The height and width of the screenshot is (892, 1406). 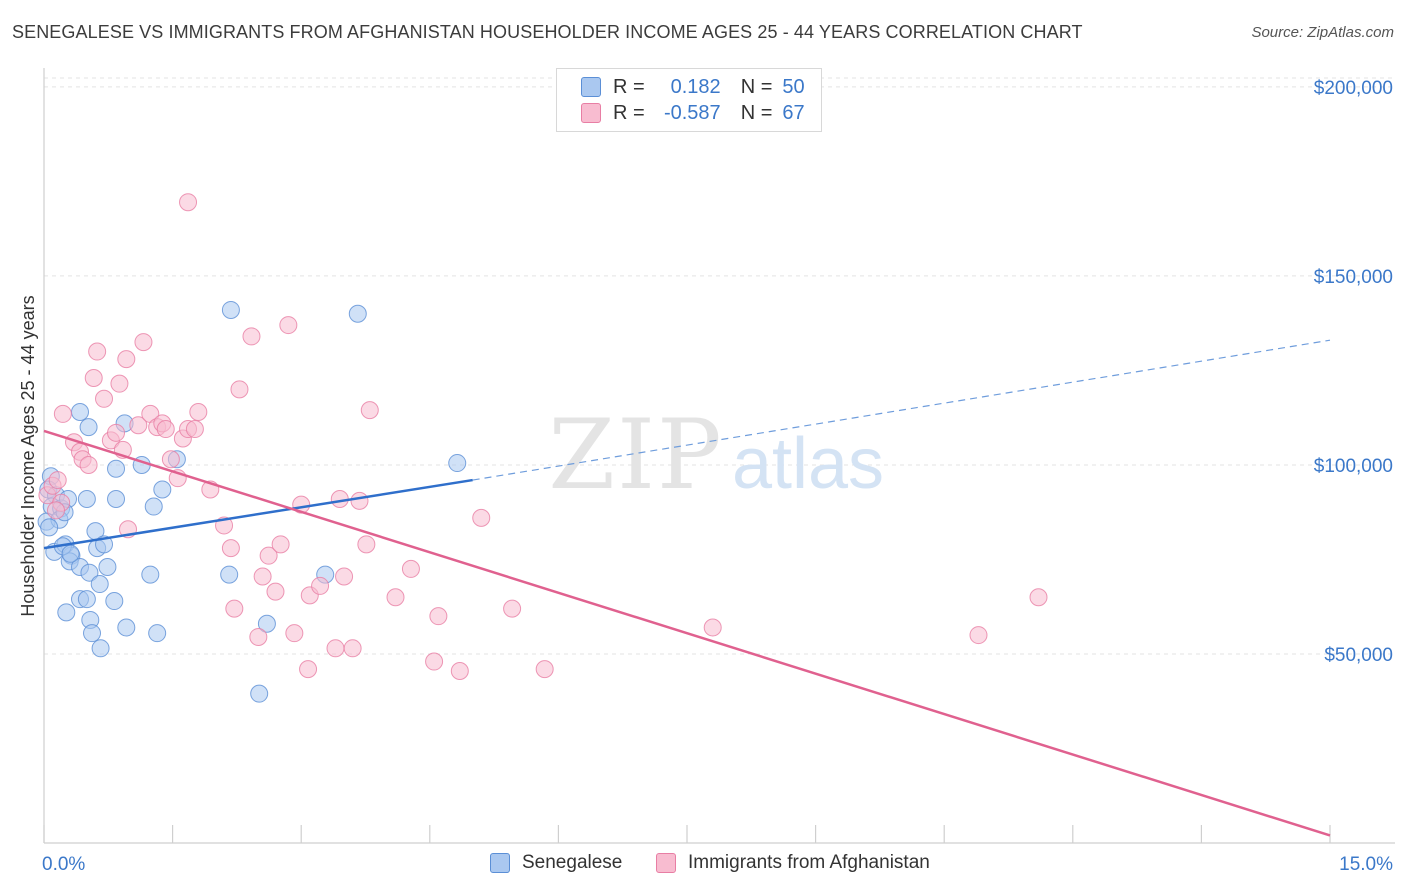 What do you see at coordinates (258, 514) in the screenshot?
I see `senegalese-trend-line` at bounding box center [258, 514].